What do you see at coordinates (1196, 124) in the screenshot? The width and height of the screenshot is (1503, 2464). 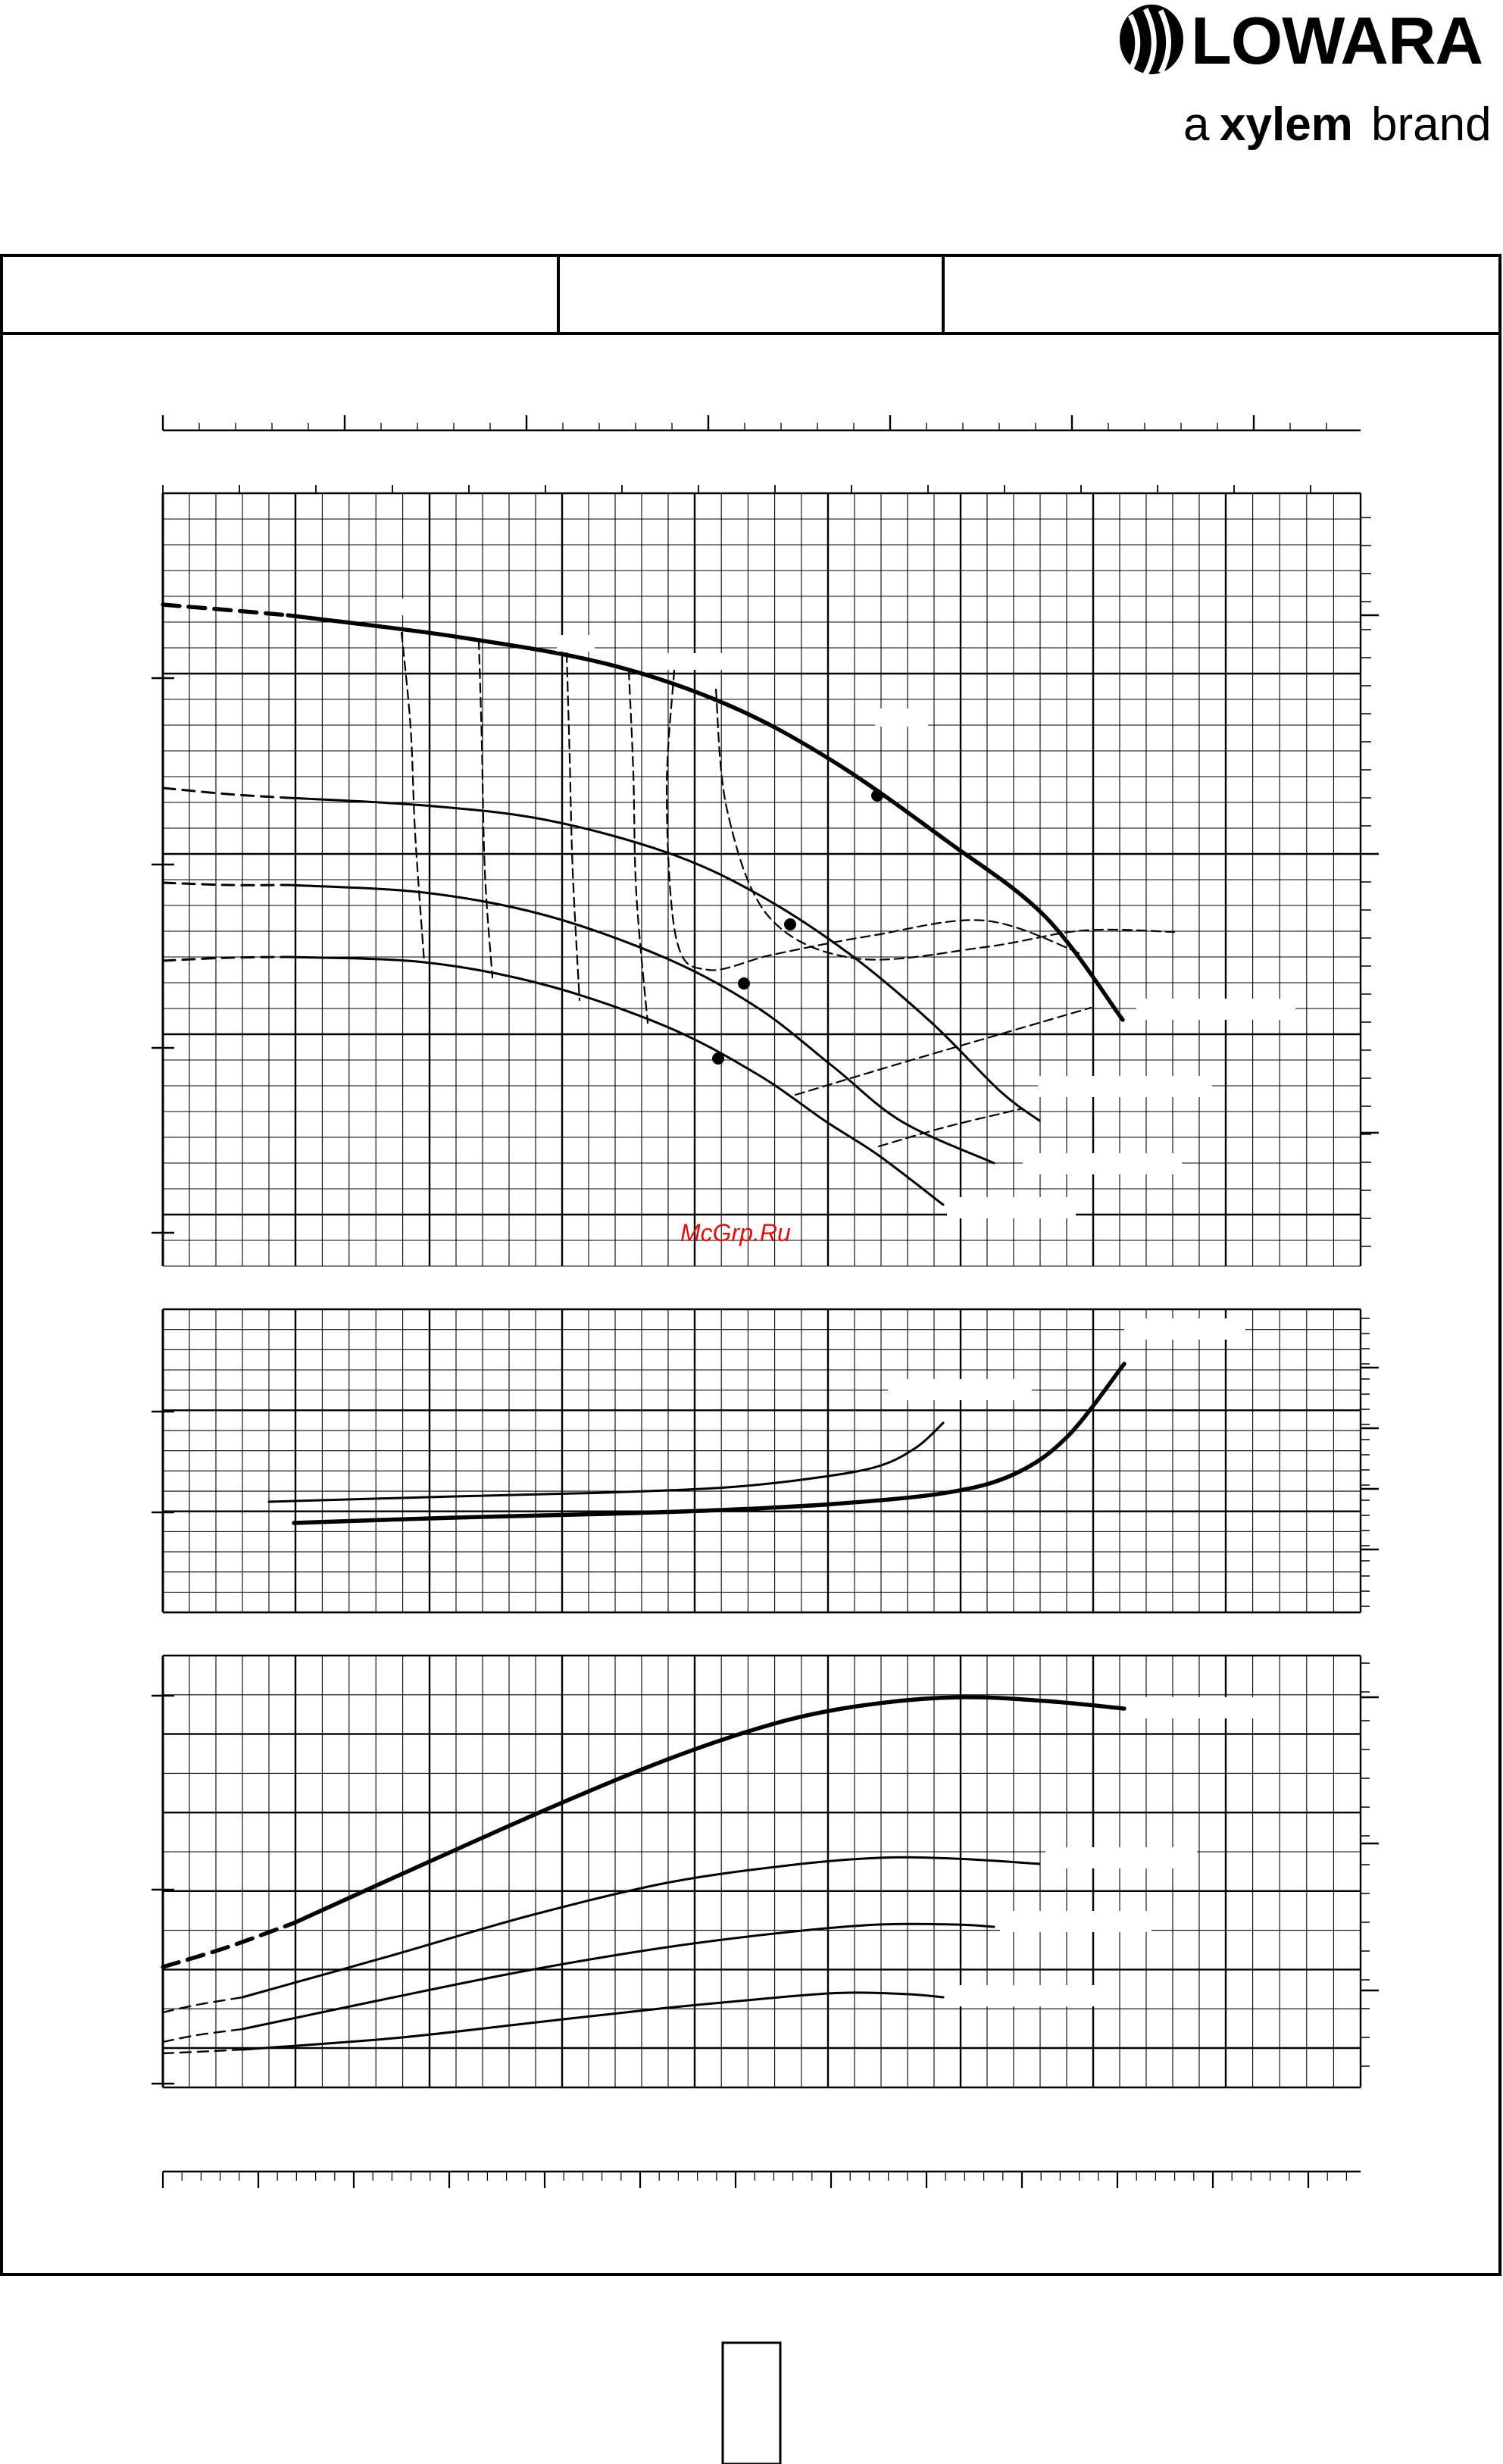 I see `brand-tagline-a: a` at bounding box center [1196, 124].